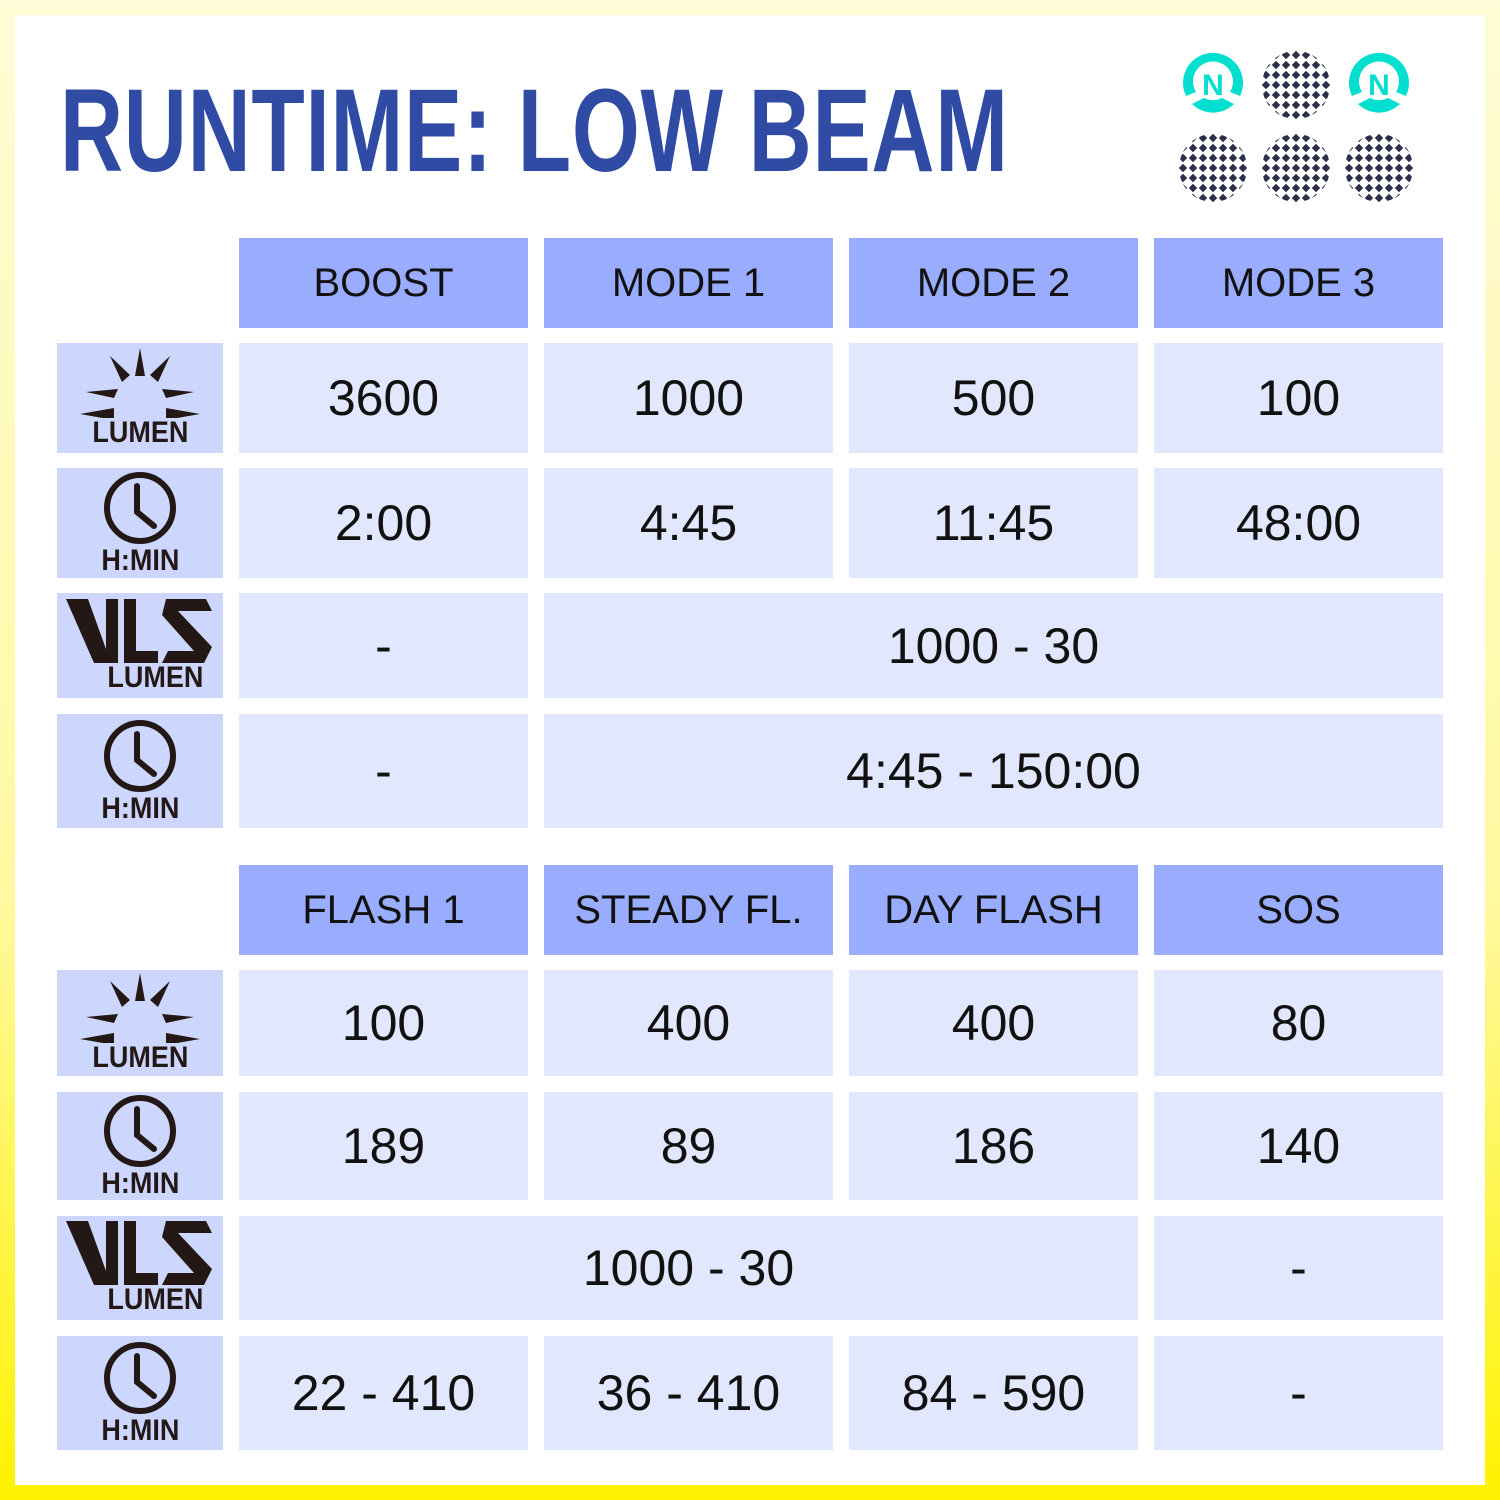  What do you see at coordinates (1298, 910) in the screenshot?
I see `column-header: SOS` at bounding box center [1298, 910].